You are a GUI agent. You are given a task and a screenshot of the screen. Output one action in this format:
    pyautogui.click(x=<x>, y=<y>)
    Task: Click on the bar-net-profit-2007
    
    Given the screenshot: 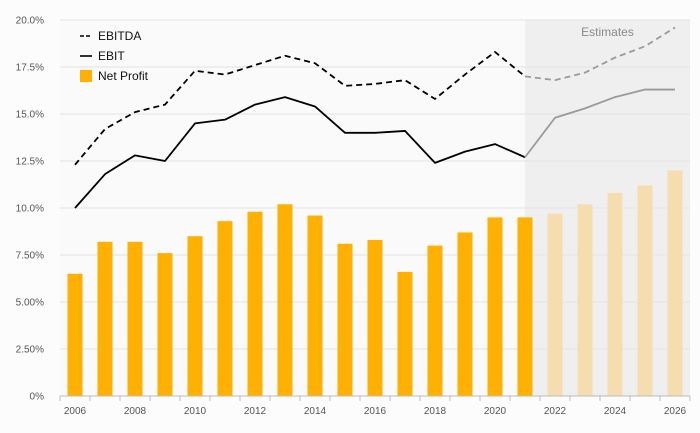 What is the action you would take?
    pyautogui.click(x=105, y=318)
    